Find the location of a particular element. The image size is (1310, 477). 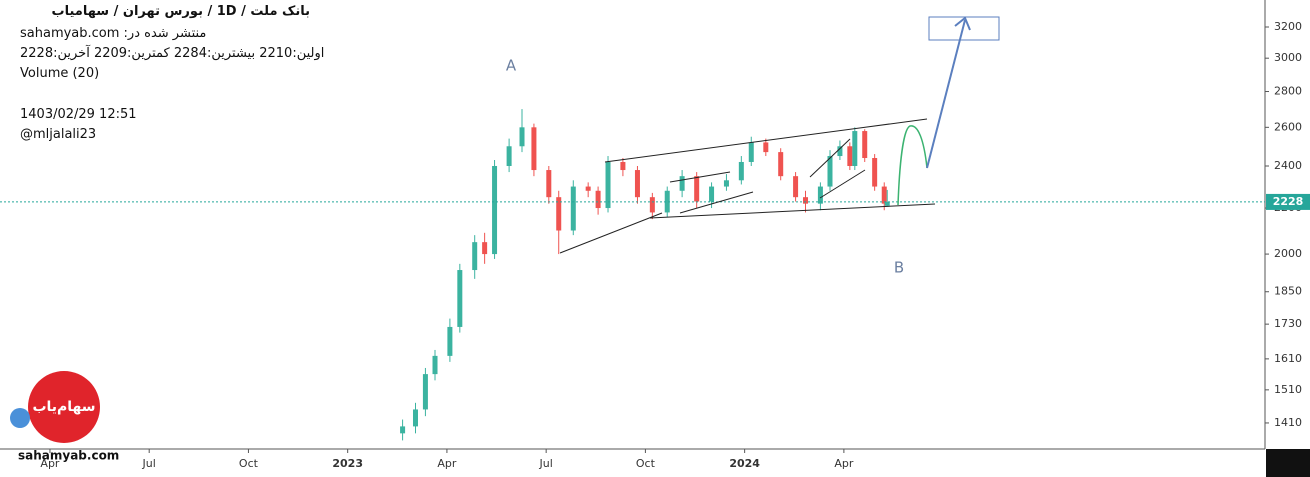

y-tick-label: 2600 is located at coordinates (1288, 126).